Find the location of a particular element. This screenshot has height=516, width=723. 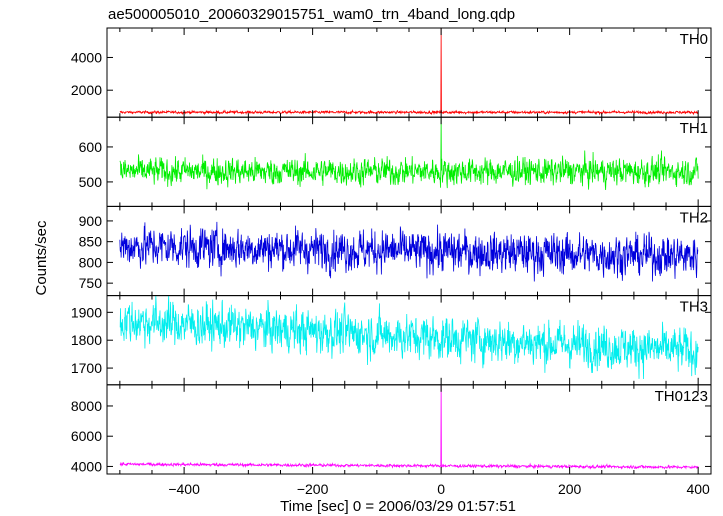

x-tick-label: −400 is located at coordinates (184, 489).